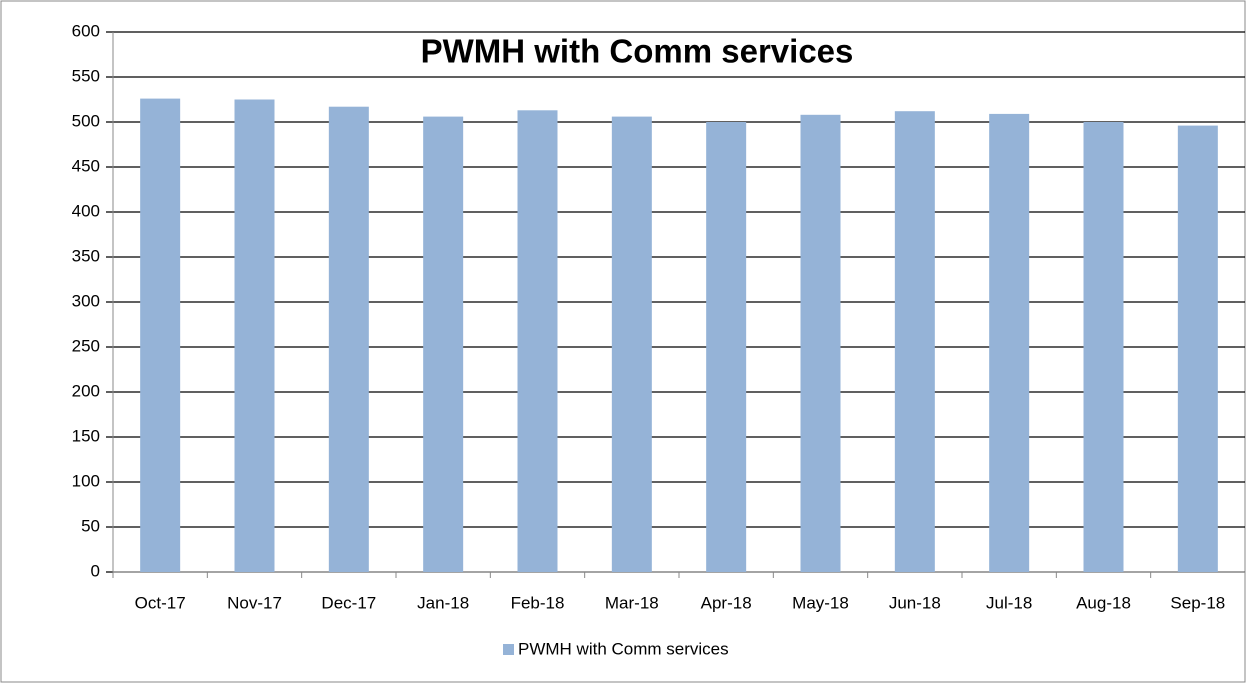 The image size is (1247, 684). I want to click on x-tick-label: Dec-17, so click(348, 602).